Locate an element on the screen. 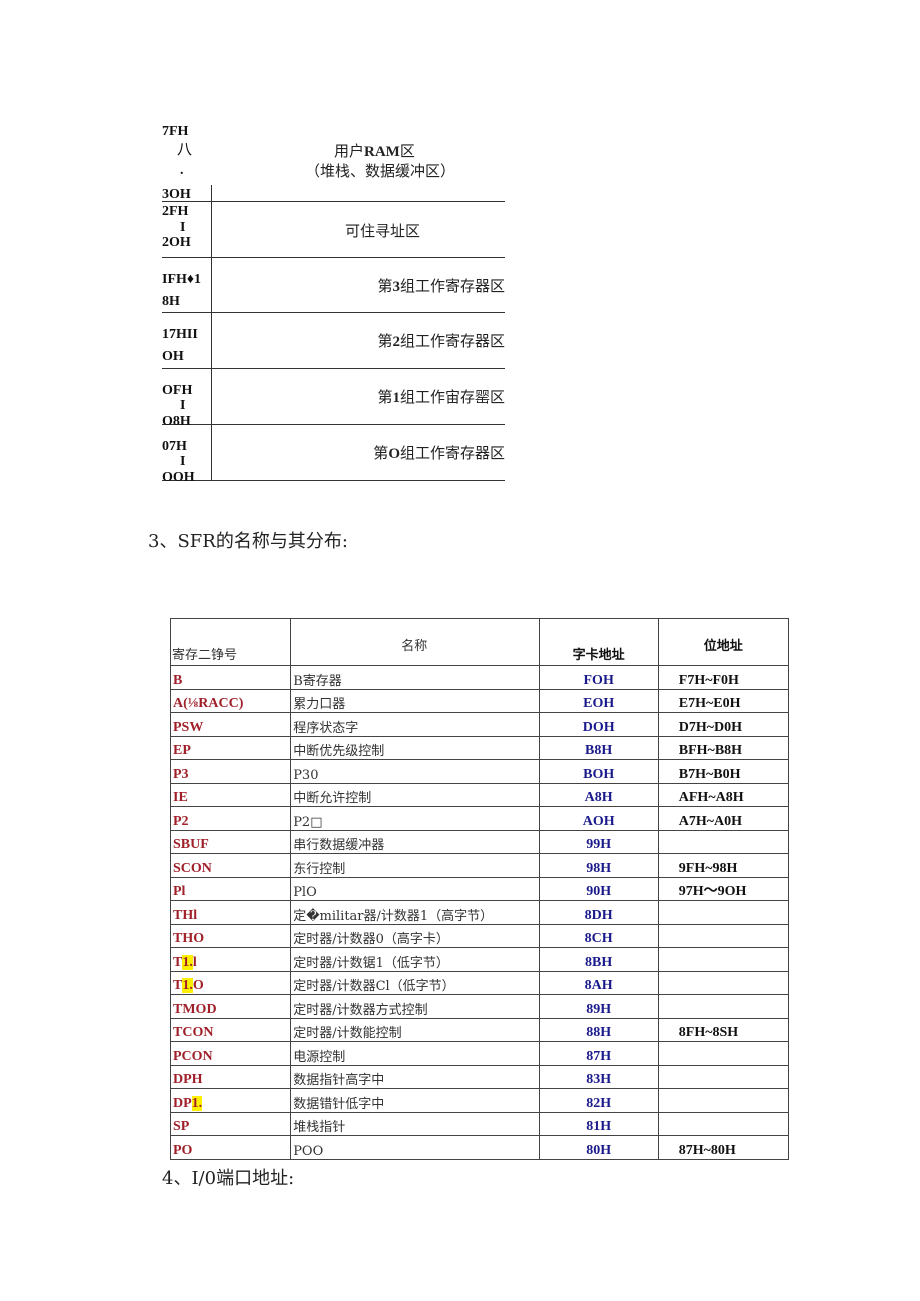 The image size is (920, 1301). byte-address: 87H is located at coordinates (598, 1053).